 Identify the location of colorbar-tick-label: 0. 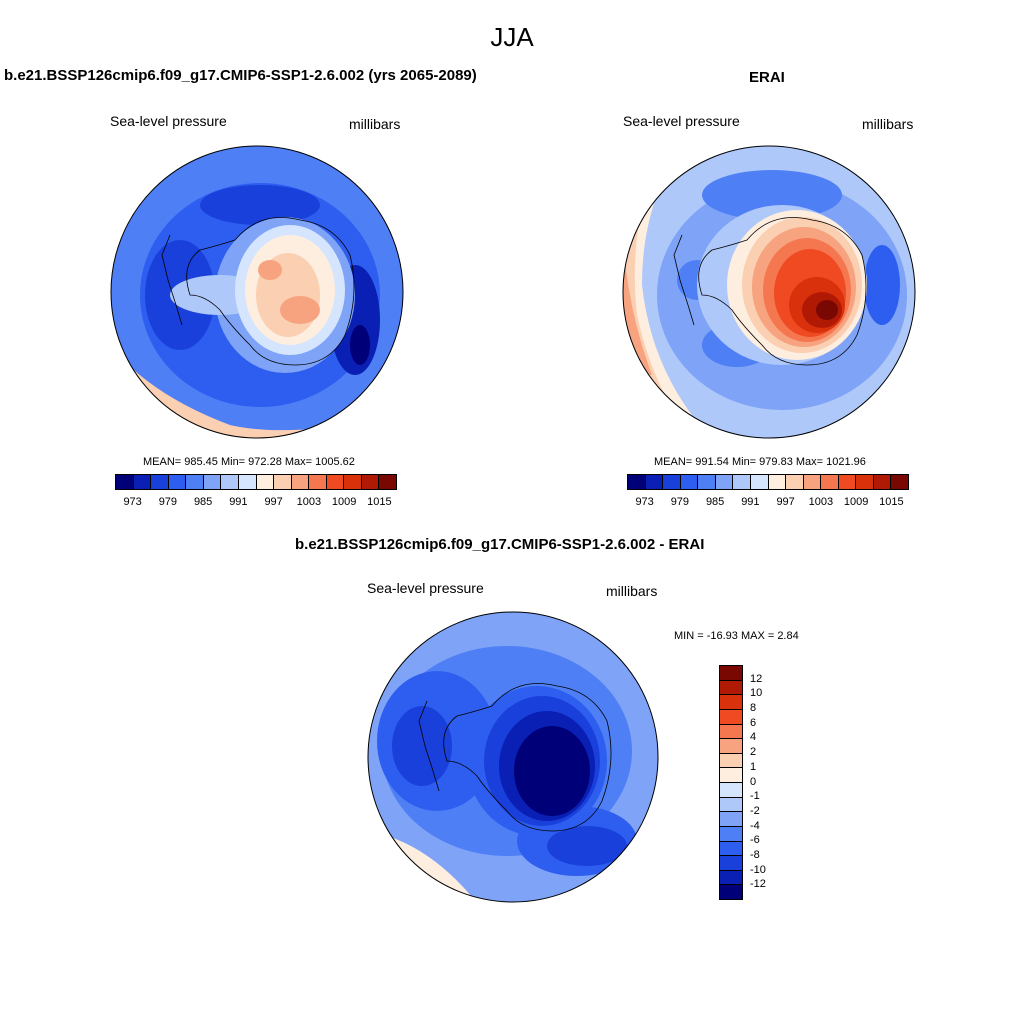
(753, 781).